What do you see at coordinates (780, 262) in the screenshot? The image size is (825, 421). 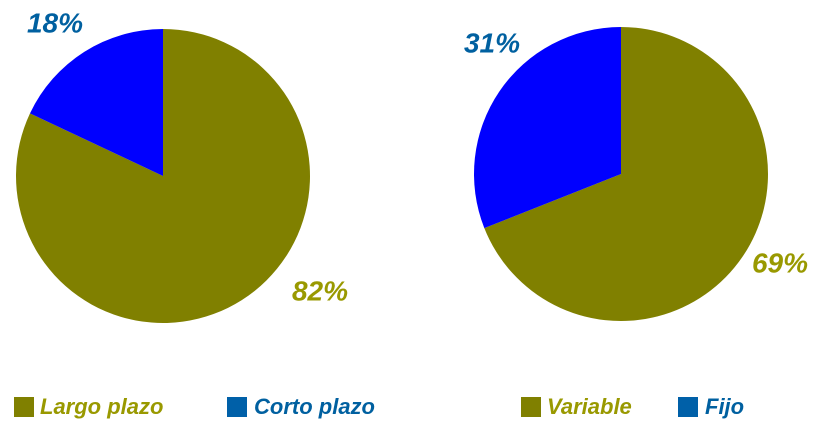 I see `value-label: 69%` at bounding box center [780, 262].